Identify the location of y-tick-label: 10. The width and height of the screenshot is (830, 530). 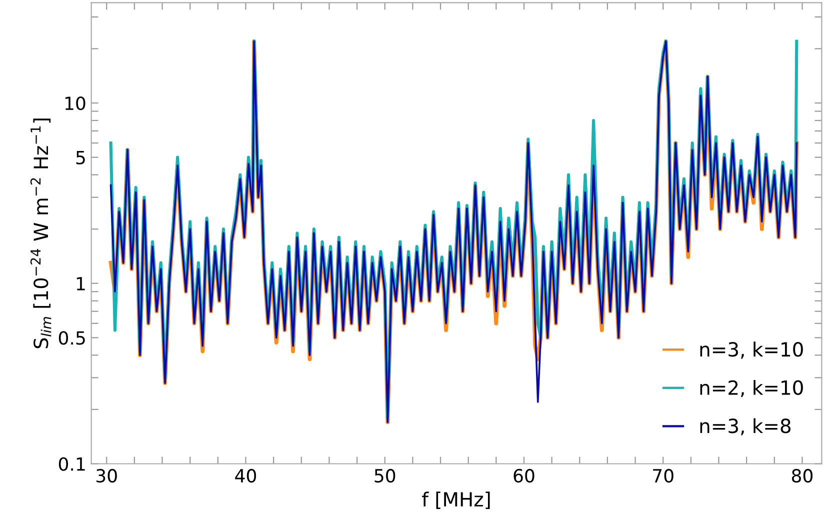
(75, 103).